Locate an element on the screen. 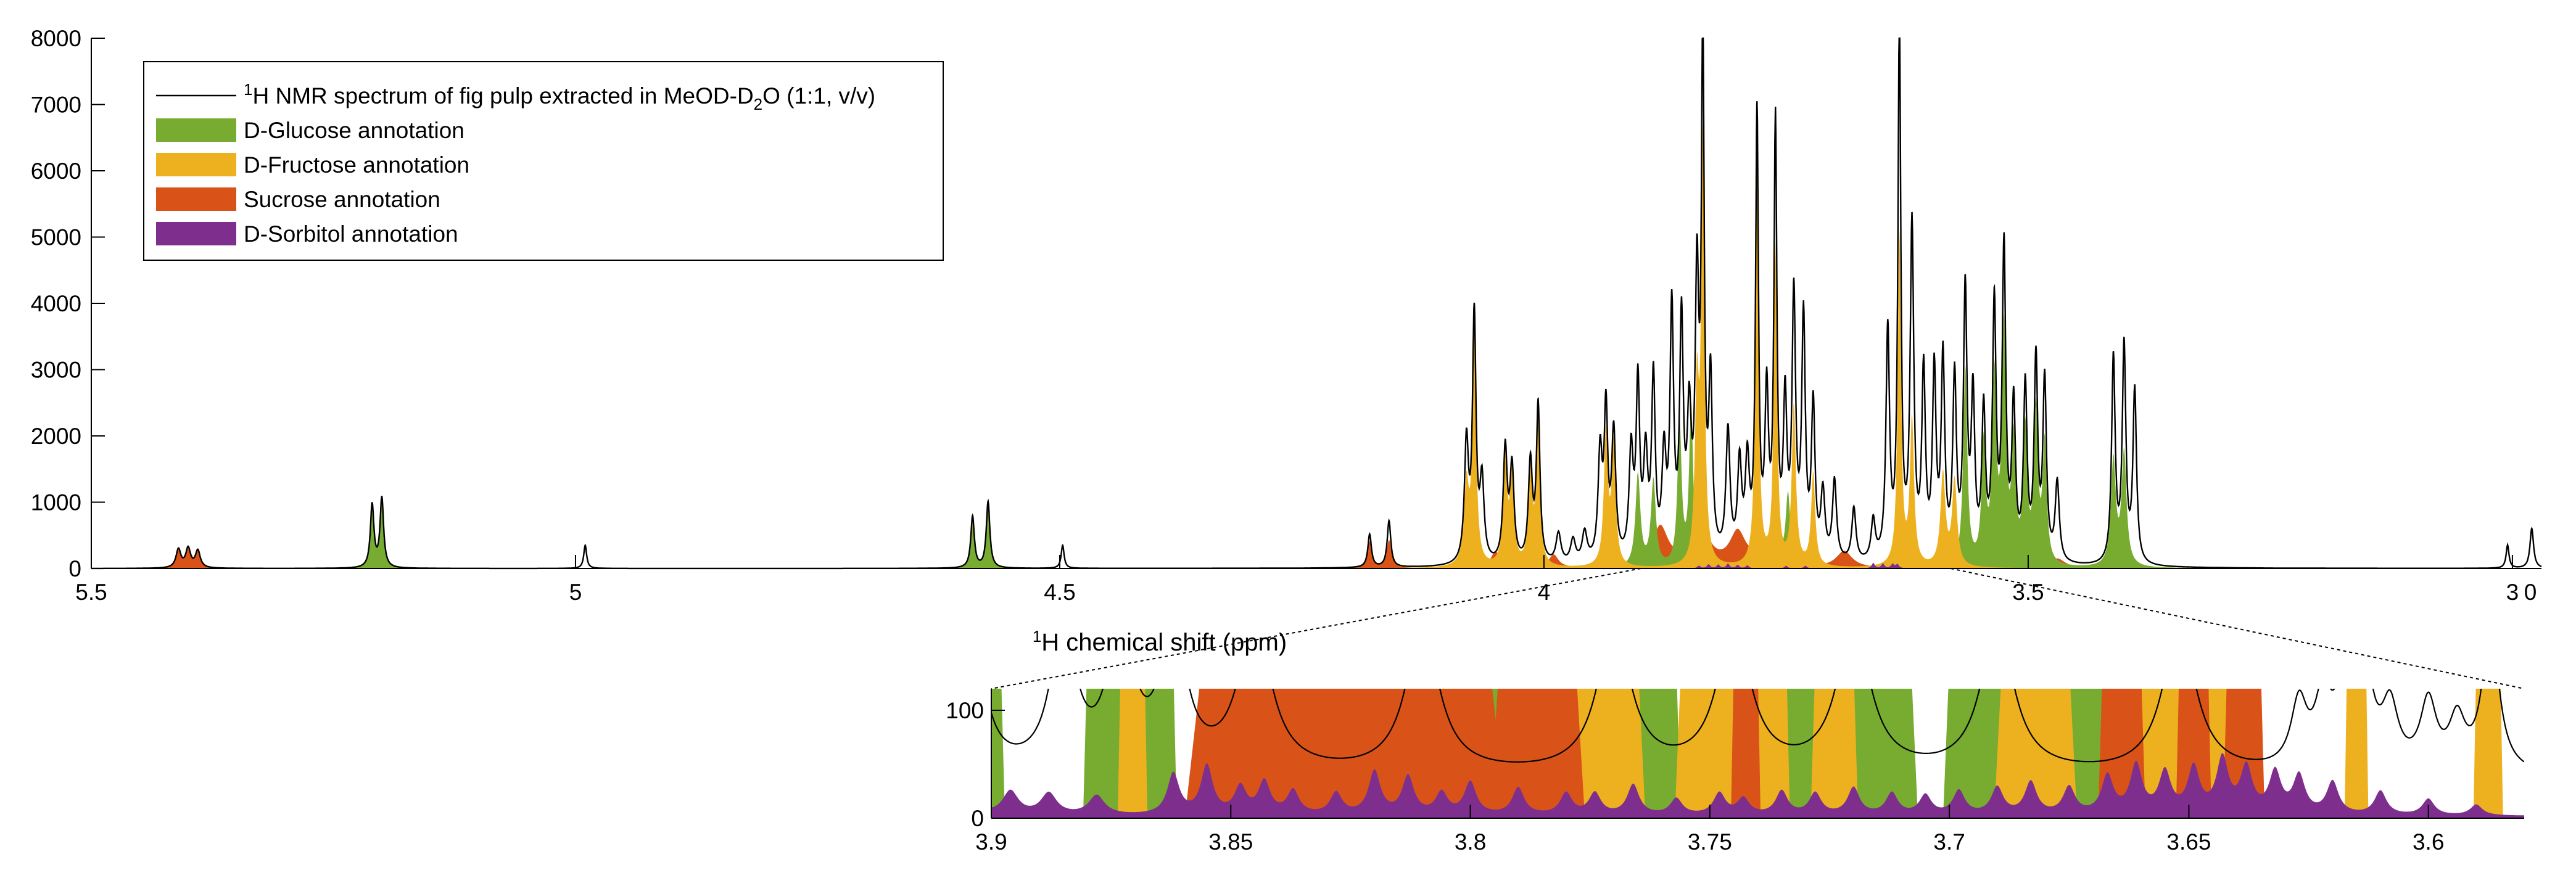 The image size is (2576, 878). inset-x-tick-label: 3.85 is located at coordinates (1230, 842).